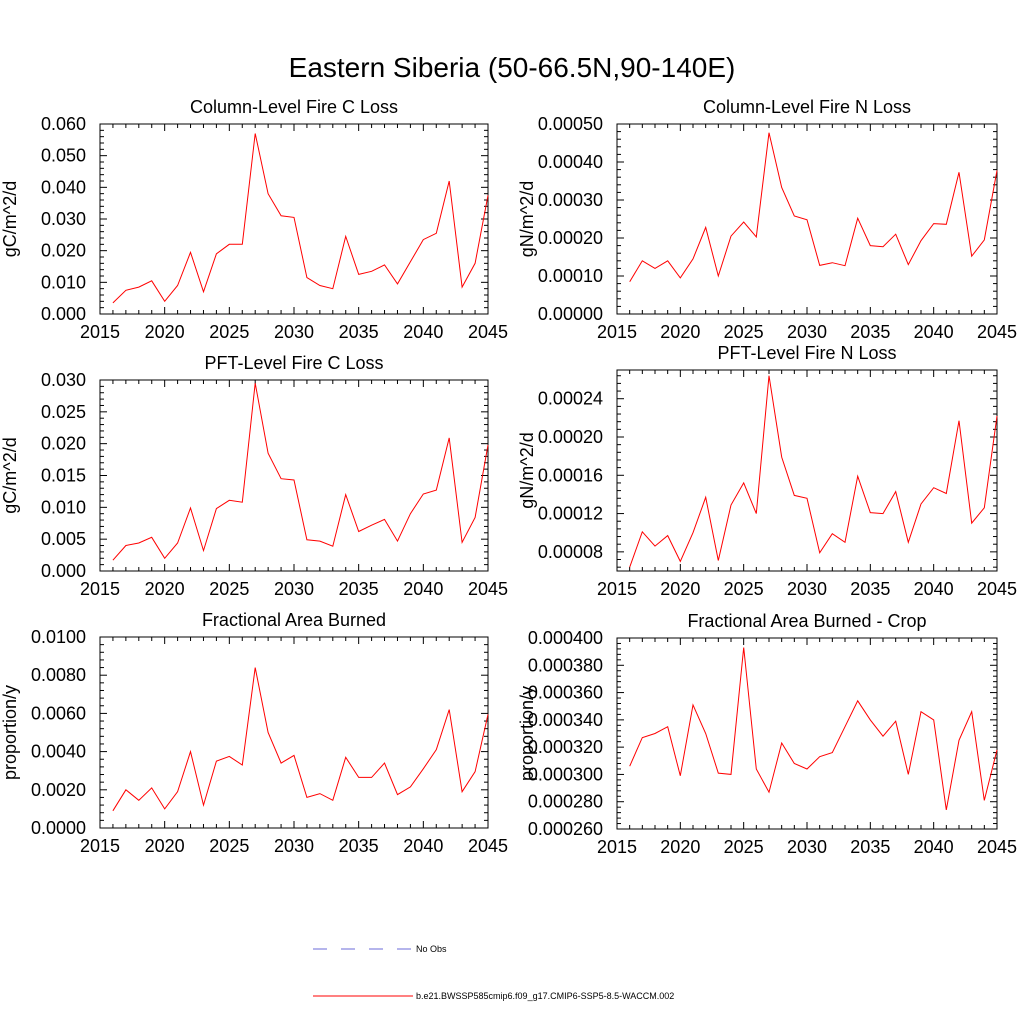 This screenshot has width=1024, height=1024. Describe the element at coordinates (570, 162) in the screenshot. I see `y-tick-label: 0.00040` at that location.